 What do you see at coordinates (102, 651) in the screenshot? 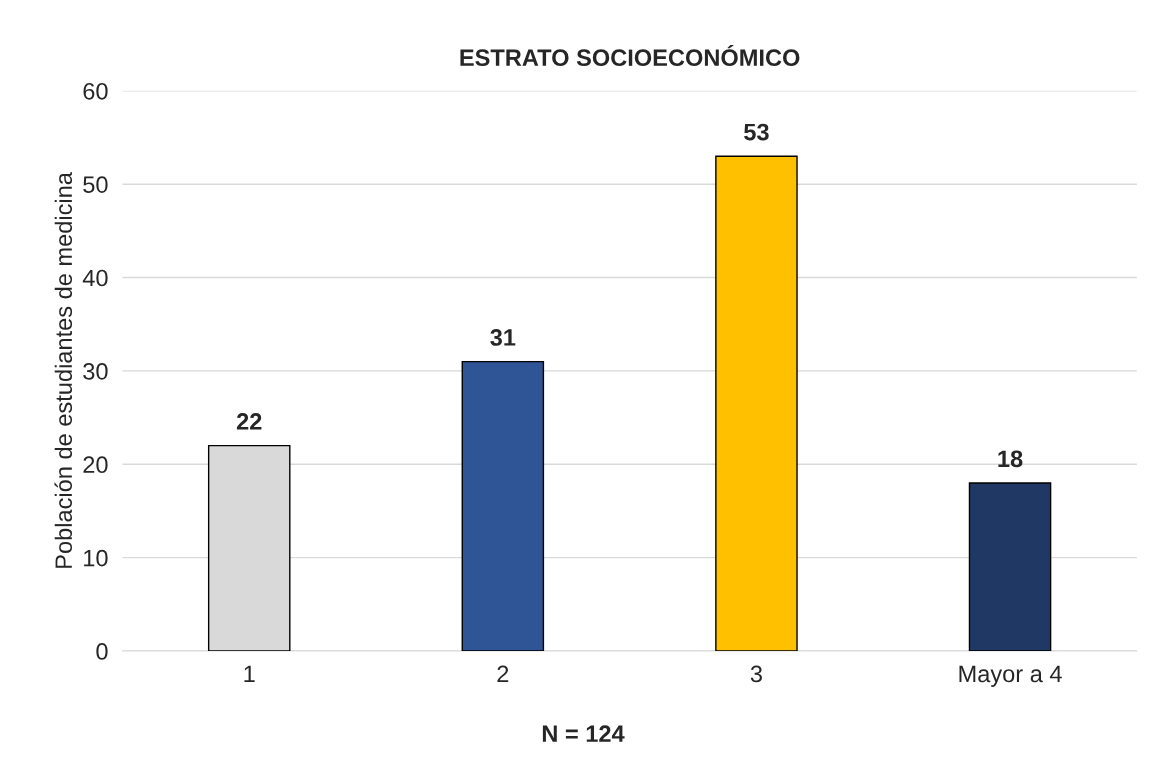
I see `y-tick-label: 0` at bounding box center [102, 651].